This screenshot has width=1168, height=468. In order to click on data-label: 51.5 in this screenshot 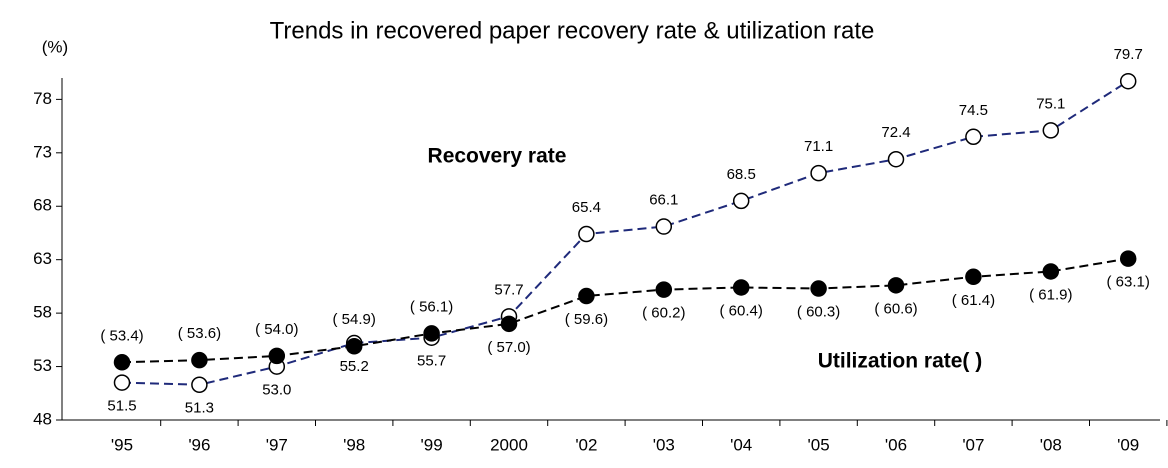, I will do `click(121, 406)`.